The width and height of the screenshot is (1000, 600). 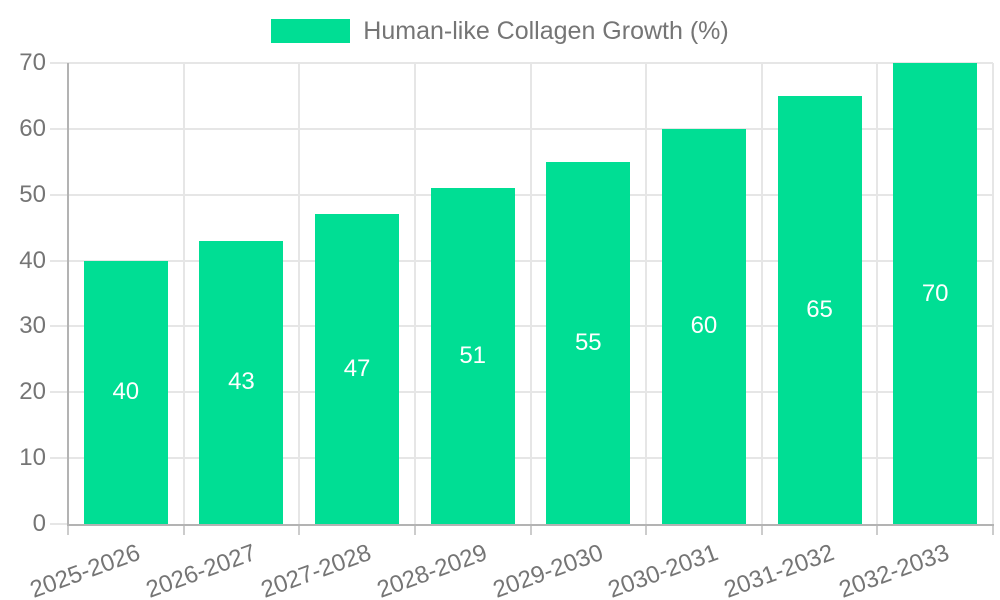 What do you see at coordinates (546, 31) in the screenshot?
I see `legend-label: Human-like Collagen Growth (%)` at bounding box center [546, 31].